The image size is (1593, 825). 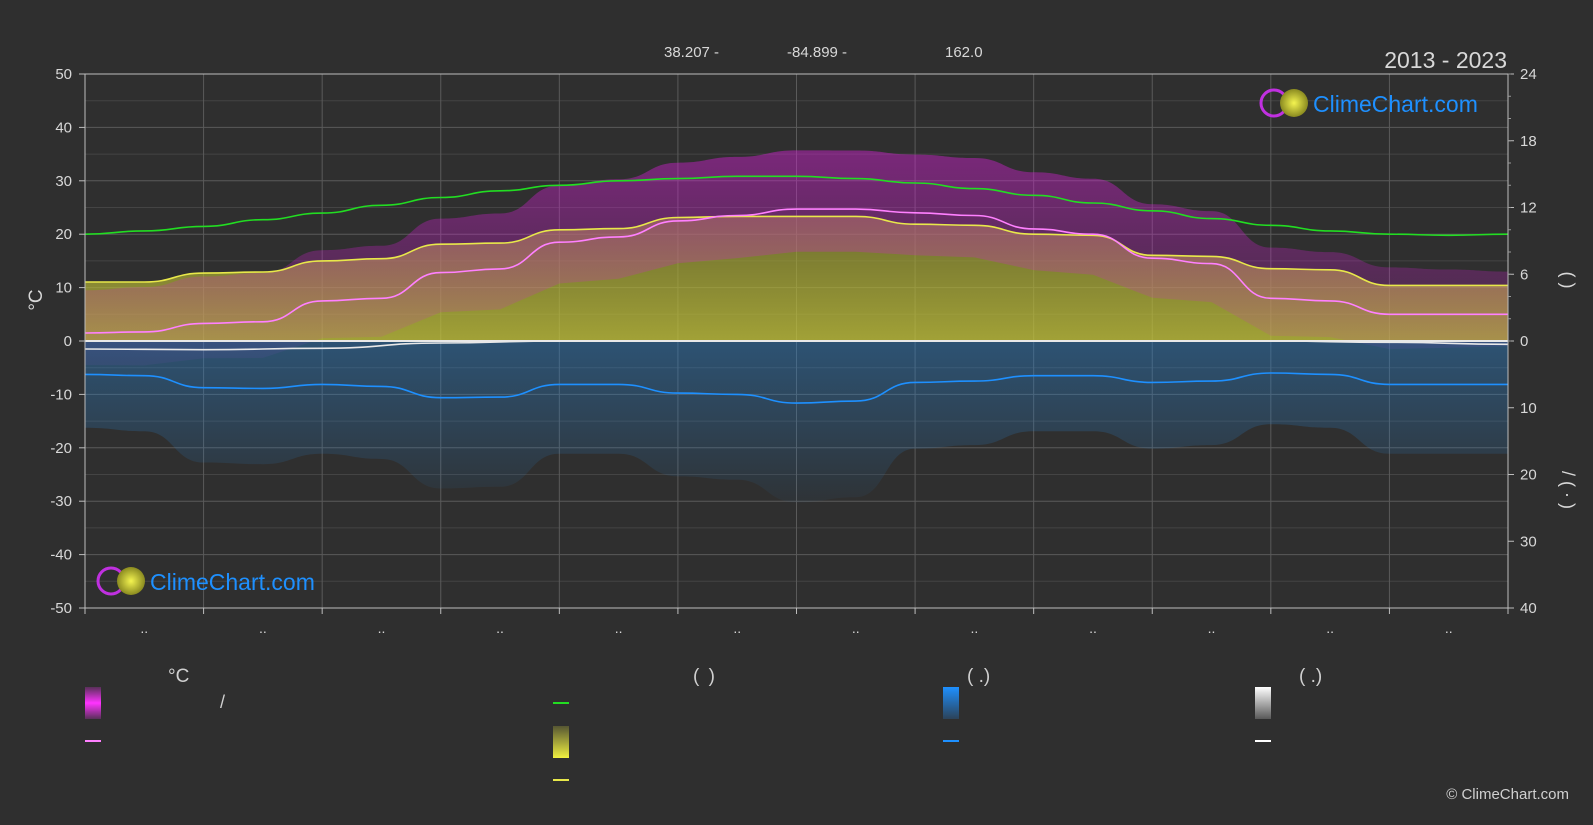 I want to click on temperature-mean-line, so click(x=796, y=271).